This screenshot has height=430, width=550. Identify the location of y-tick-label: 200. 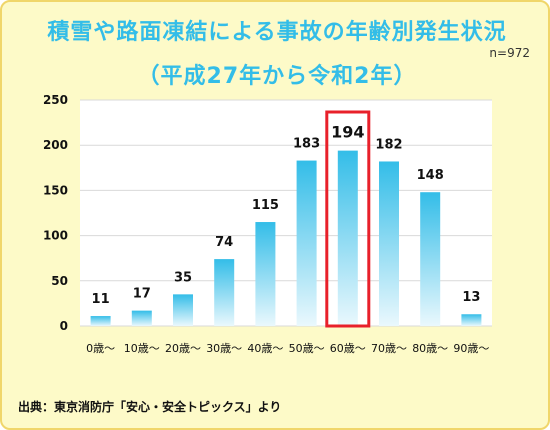
(55, 145).